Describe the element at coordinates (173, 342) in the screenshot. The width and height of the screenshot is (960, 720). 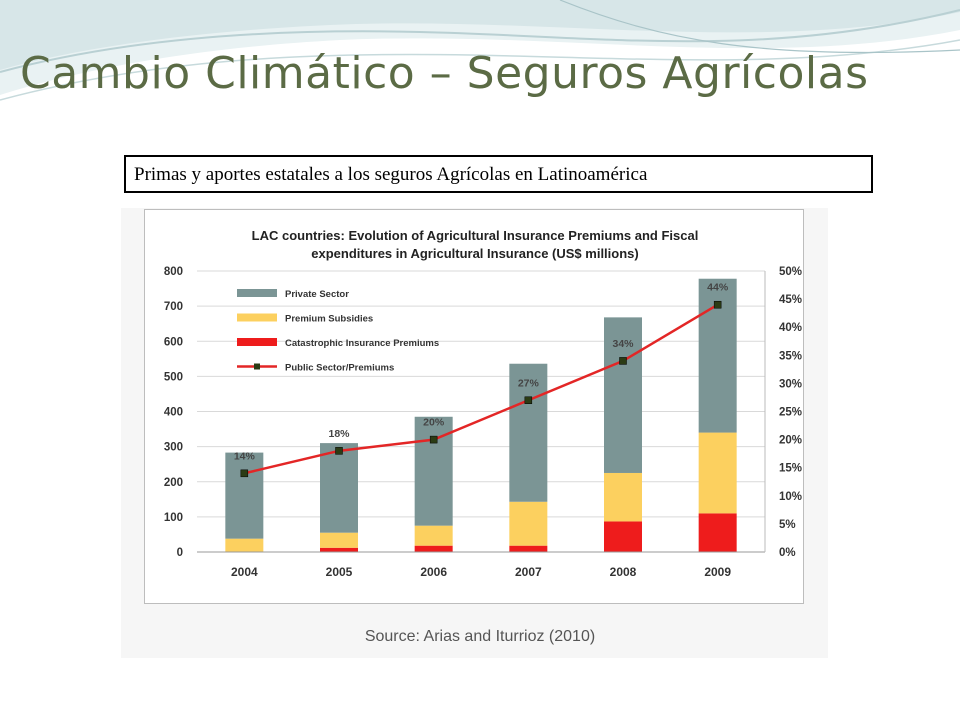
I see `y-tick-label: 600` at that location.